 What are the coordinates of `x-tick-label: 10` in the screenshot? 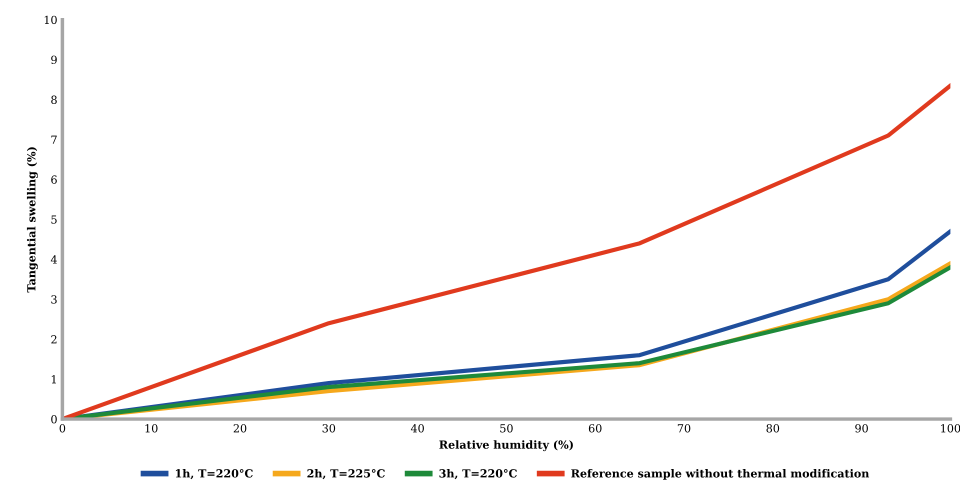 It's located at (151, 428).